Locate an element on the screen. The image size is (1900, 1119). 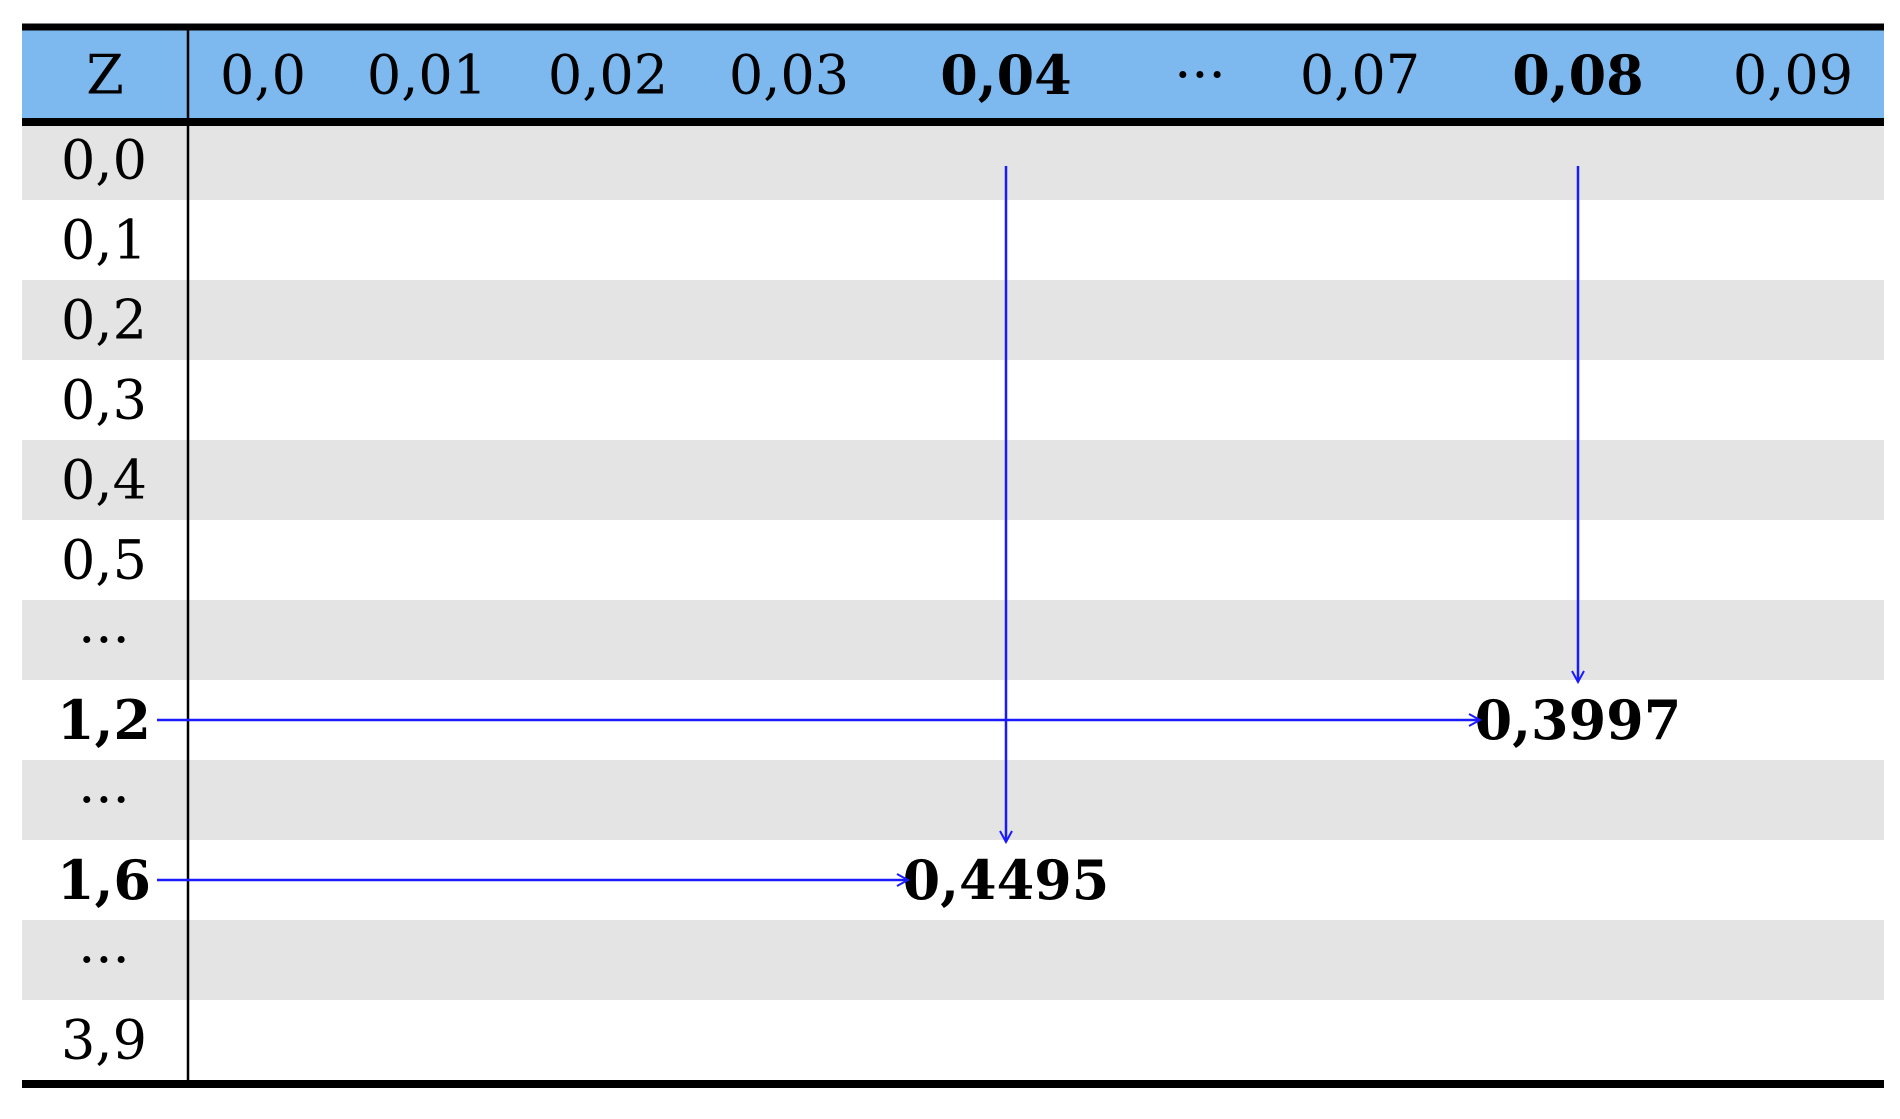
cell-value-0-4495: 0,4495 is located at coordinates (1006, 880).